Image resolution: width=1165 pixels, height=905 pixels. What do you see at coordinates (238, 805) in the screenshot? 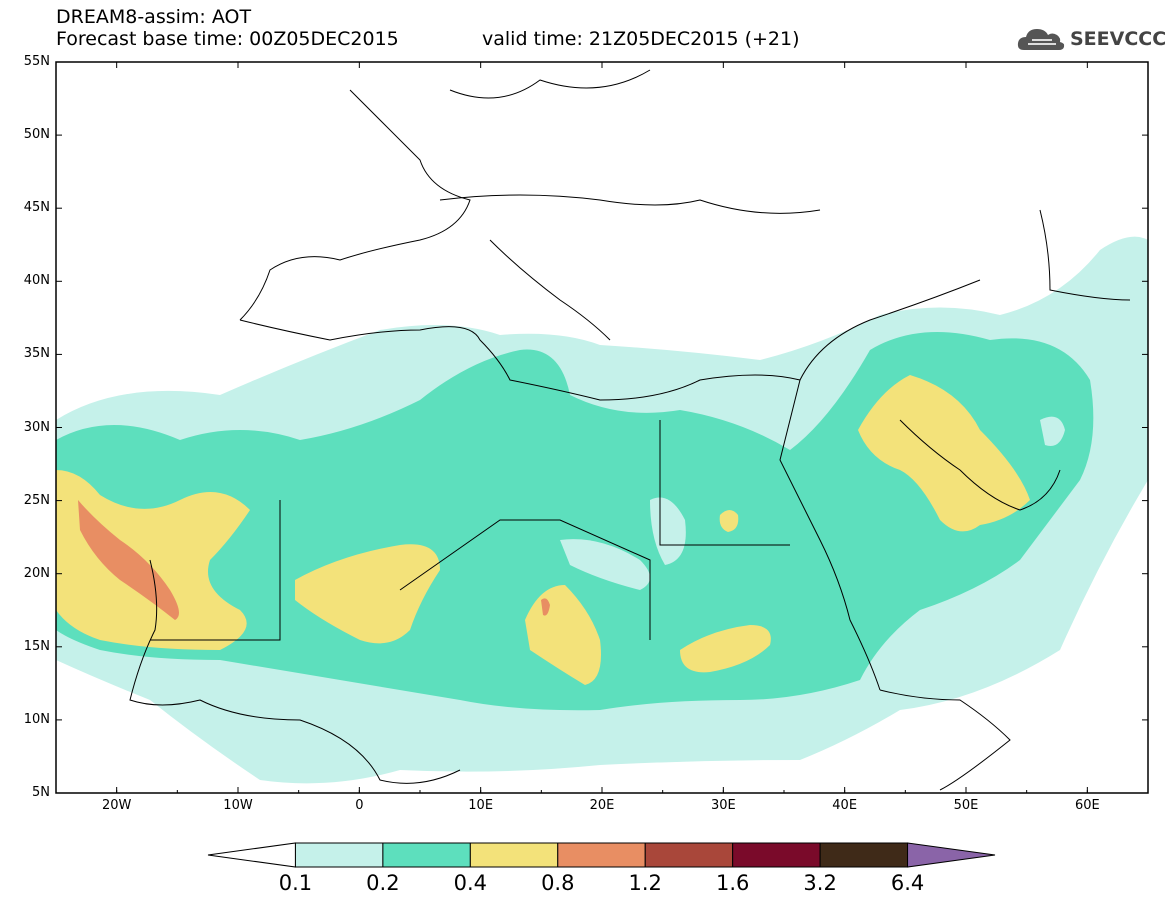
I see `lon-label: 10W` at bounding box center [238, 805].